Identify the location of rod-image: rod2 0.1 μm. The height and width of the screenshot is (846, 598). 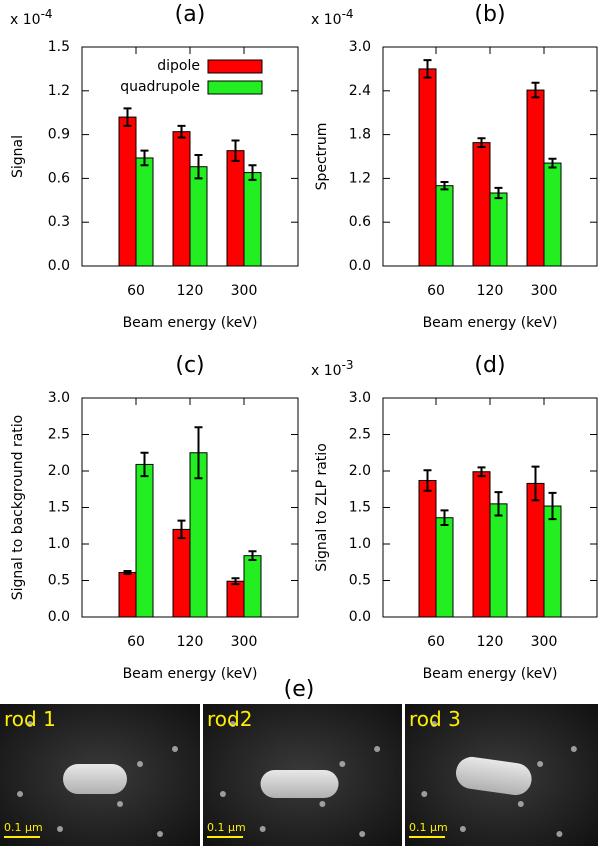
(302, 775).